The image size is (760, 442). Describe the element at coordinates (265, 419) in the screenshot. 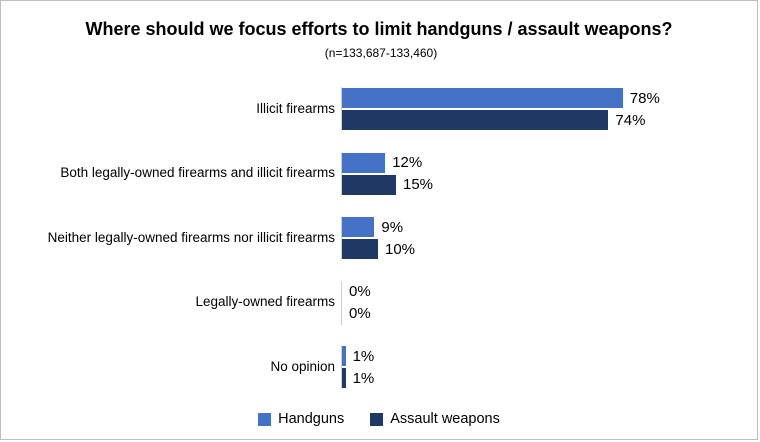

I see `handguns-swatch-icon` at that location.